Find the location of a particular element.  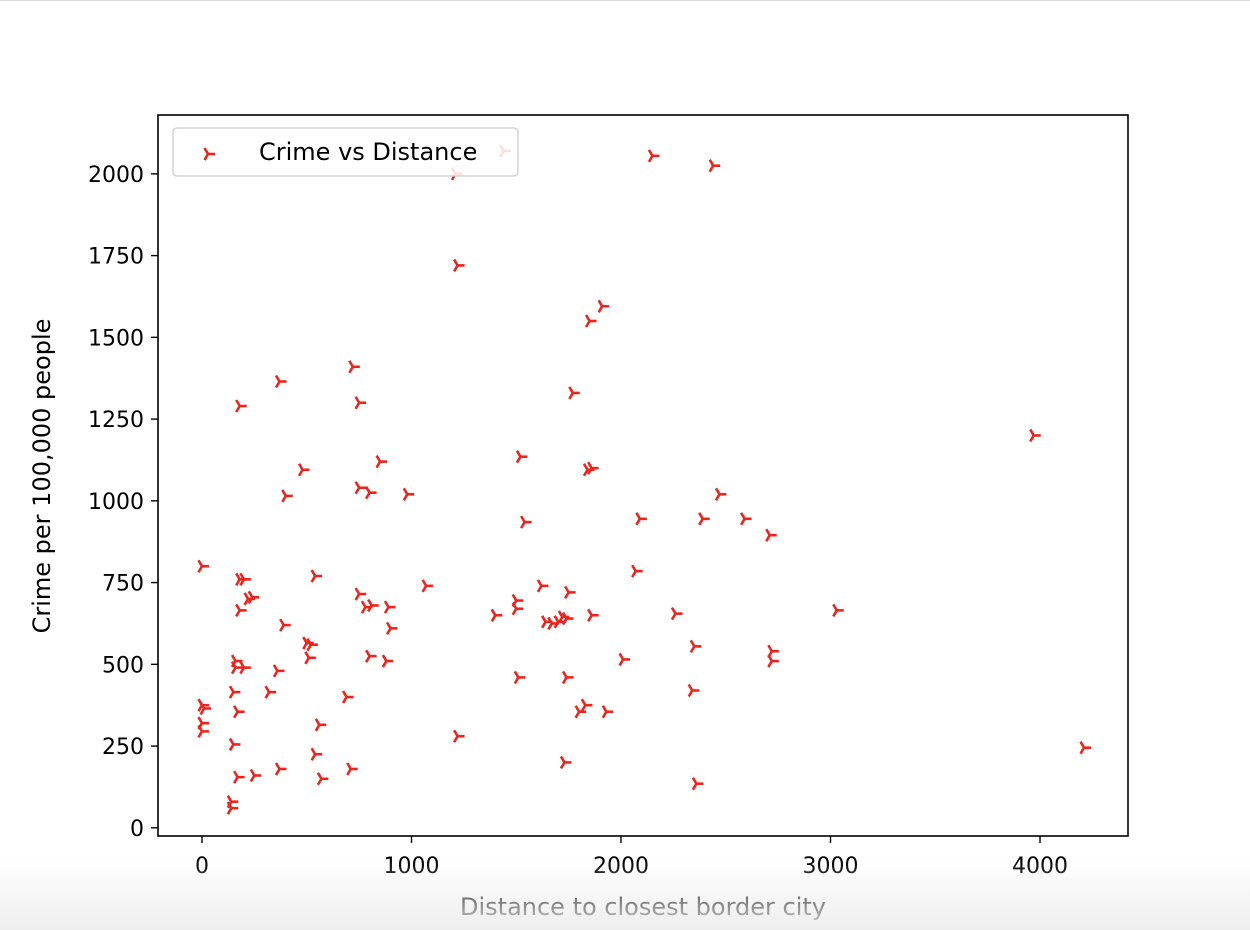

y-tick-label: 1750 is located at coordinates (116, 257).